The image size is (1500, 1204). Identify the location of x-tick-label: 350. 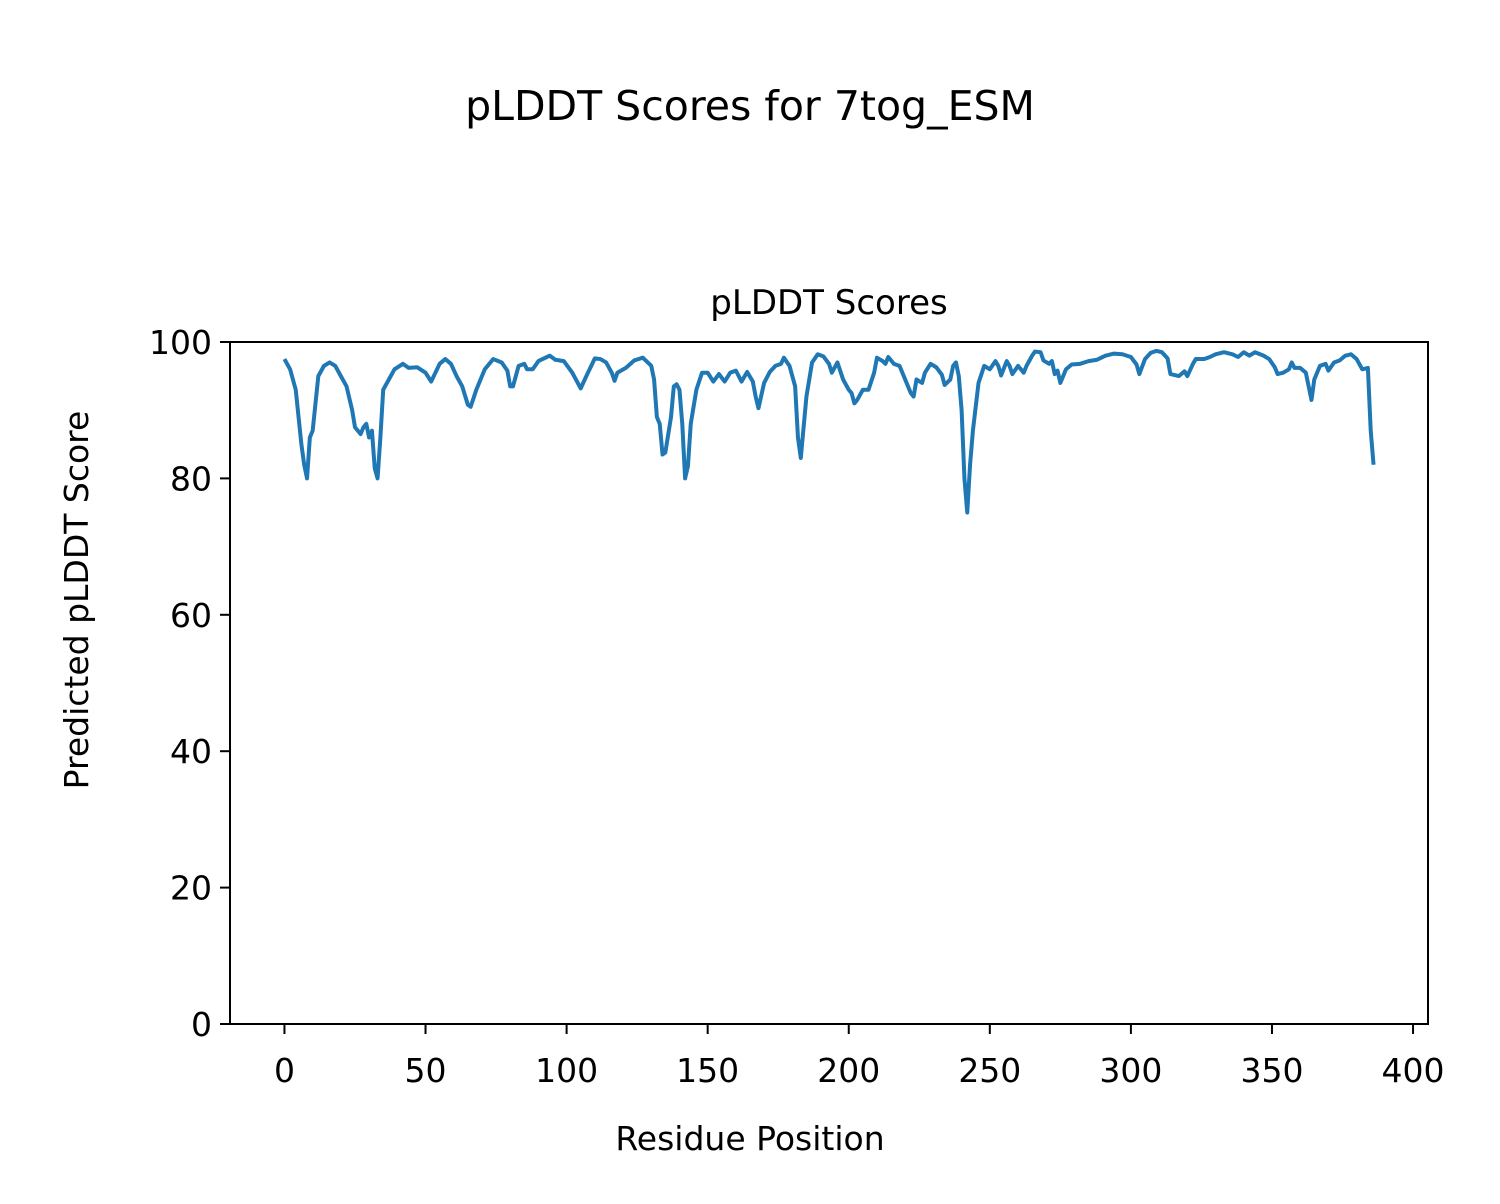
(1271, 1070).